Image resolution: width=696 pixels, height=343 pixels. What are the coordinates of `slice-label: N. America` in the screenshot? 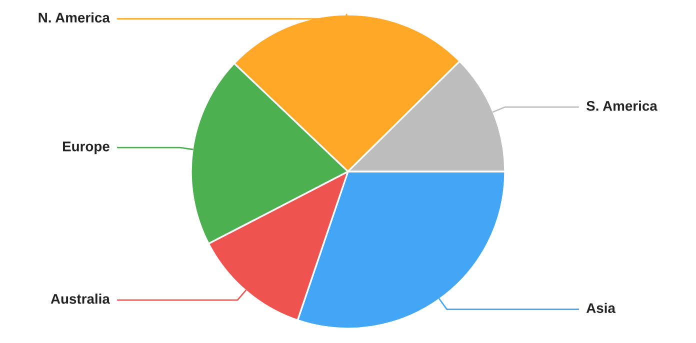 It's located at (74, 17).